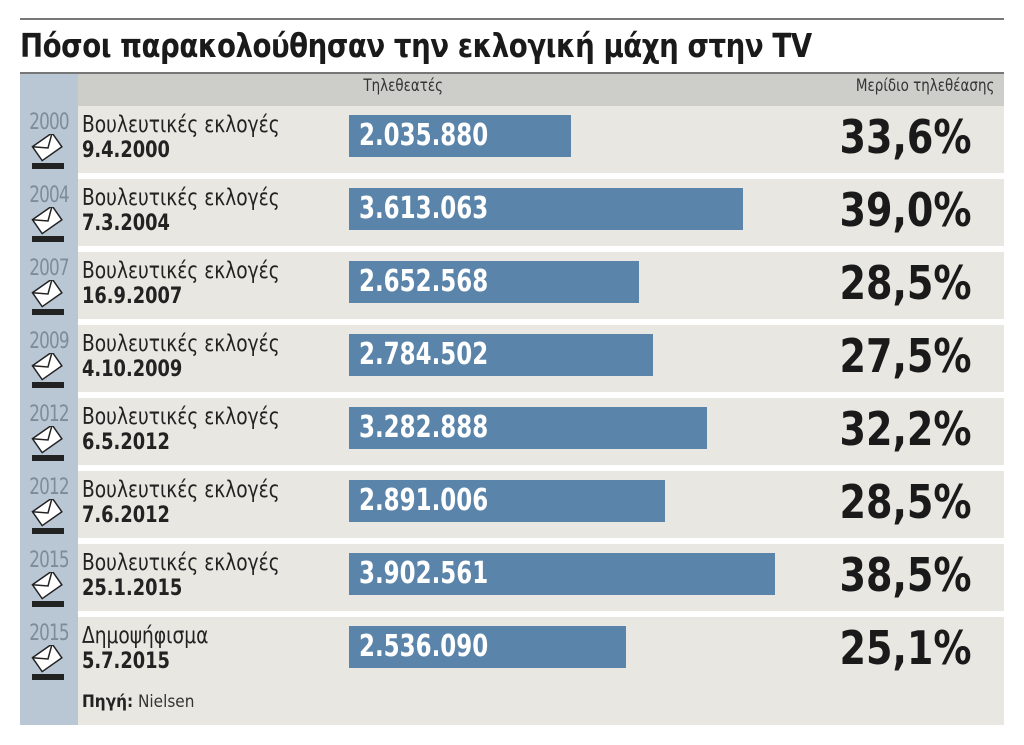 This screenshot has width=1024, height=745. Describe the element at coordinates (132, 369) in the screenshot. I see `date-label: 4.10.2009` at that location.